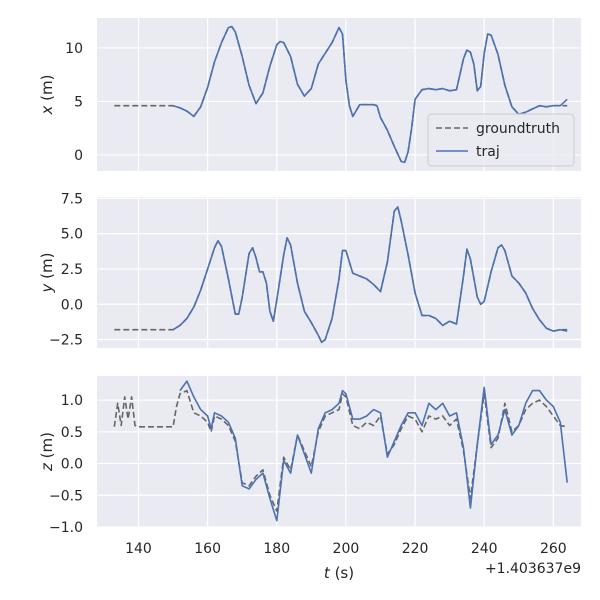 This screenshot has width=600, height=600. What do you see at coordinates (533, 569) in the screenshot?
I see `x-axis-offset-label: +1.403637e9` at bounding box center [533, 569].